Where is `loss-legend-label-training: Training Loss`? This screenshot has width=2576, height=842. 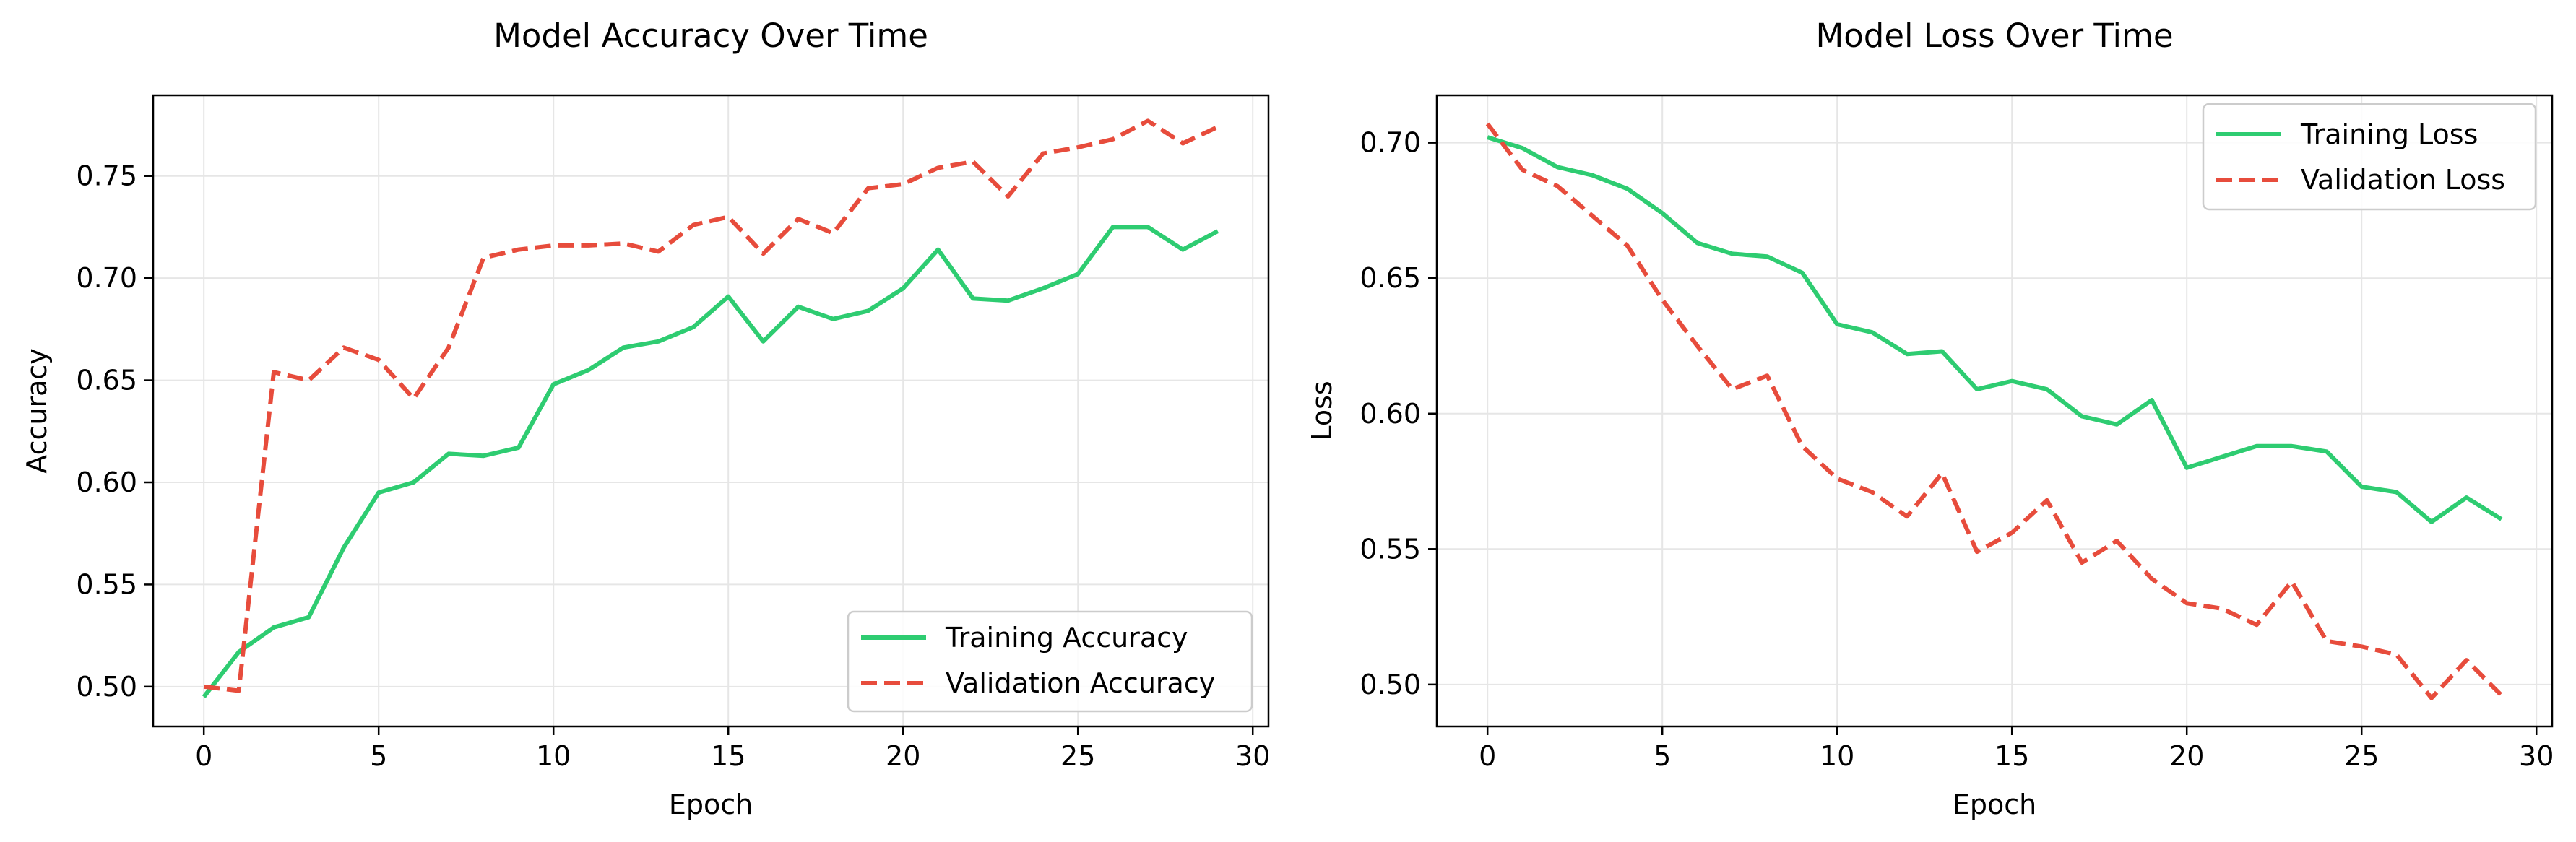 loss-legend-label-training: Training Loss is located at coordinates (2389, 134).